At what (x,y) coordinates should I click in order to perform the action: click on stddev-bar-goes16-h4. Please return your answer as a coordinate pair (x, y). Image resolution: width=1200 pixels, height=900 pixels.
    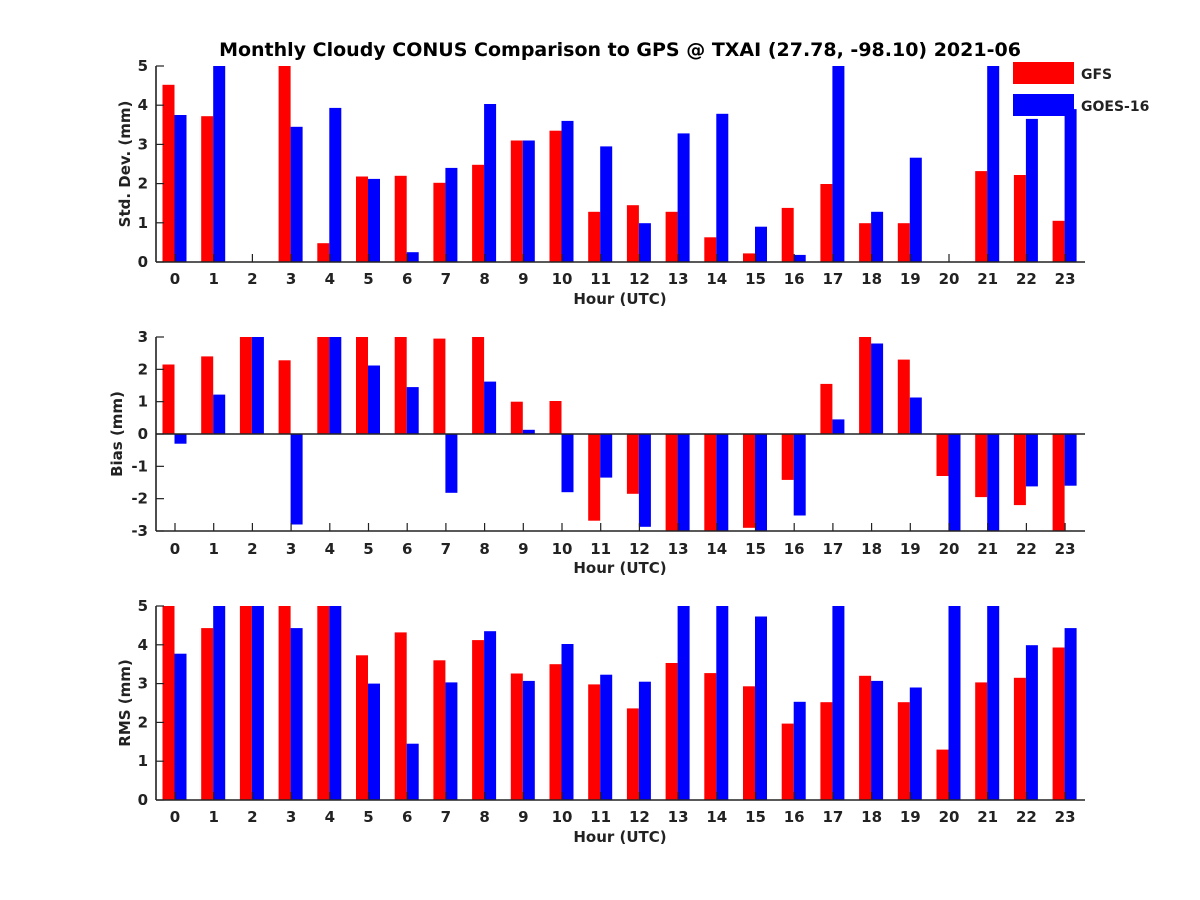
    Looking at the image, I should click on (335, 185).